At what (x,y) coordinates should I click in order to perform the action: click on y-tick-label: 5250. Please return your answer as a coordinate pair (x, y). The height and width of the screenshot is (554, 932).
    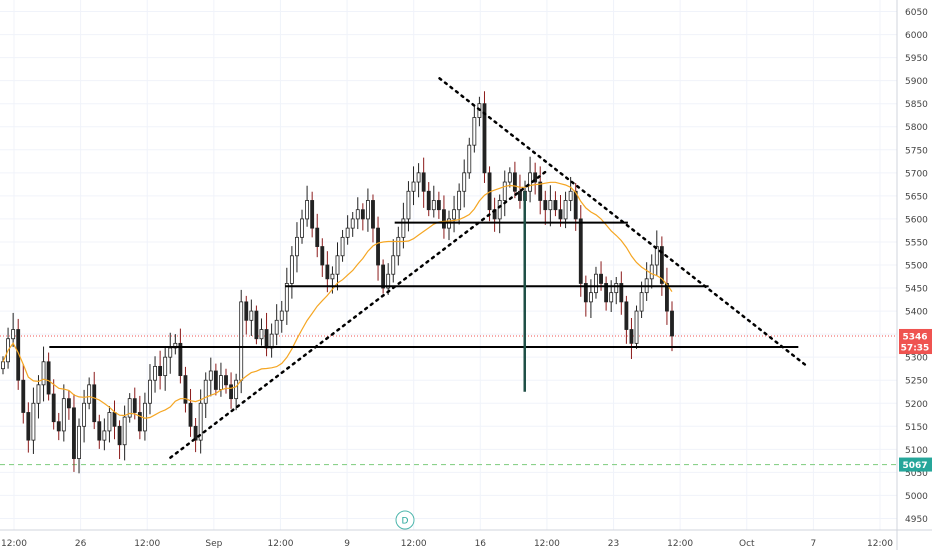
    Looking at the image, I should click on (916, 382).